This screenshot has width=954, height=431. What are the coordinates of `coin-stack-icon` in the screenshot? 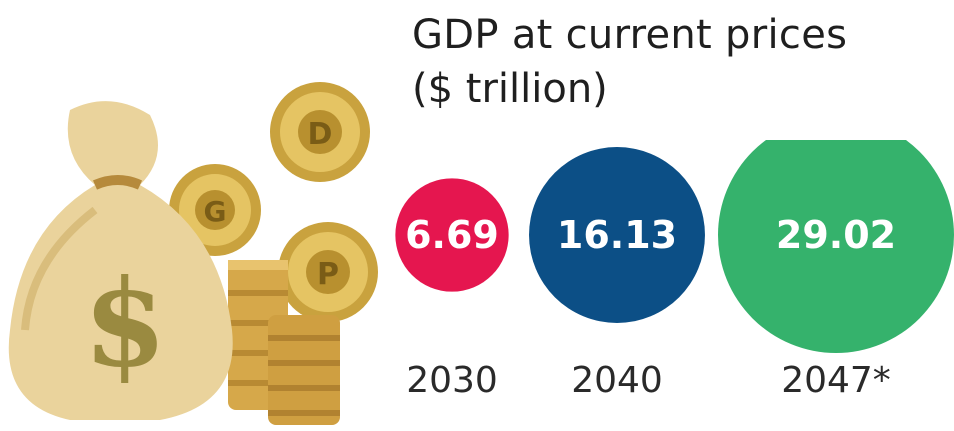 It's located at (284, 342).